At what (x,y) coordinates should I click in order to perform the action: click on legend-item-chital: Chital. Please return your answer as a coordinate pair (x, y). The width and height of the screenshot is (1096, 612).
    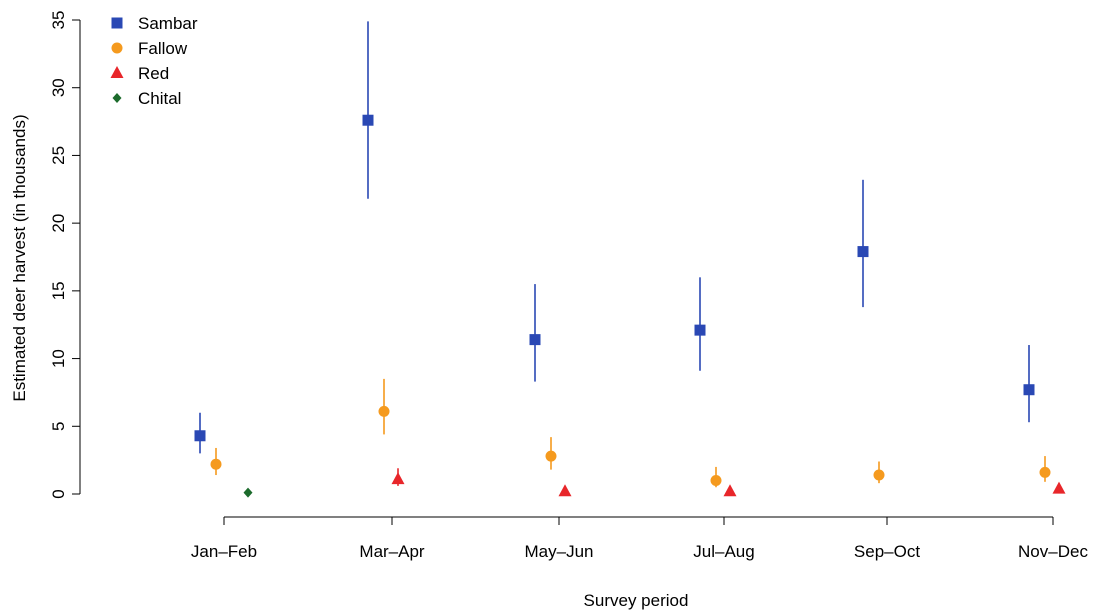
    Looking at the image, I should click on (146, 98).